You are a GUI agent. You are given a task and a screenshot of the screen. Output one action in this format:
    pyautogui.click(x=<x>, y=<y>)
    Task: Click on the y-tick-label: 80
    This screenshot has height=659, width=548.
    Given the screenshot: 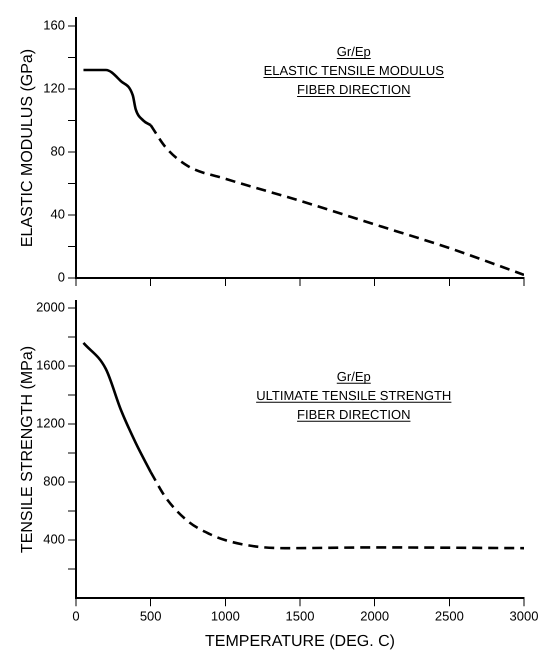 What is the action you would take?
    pyautogui.click(x=57, y=151)
    